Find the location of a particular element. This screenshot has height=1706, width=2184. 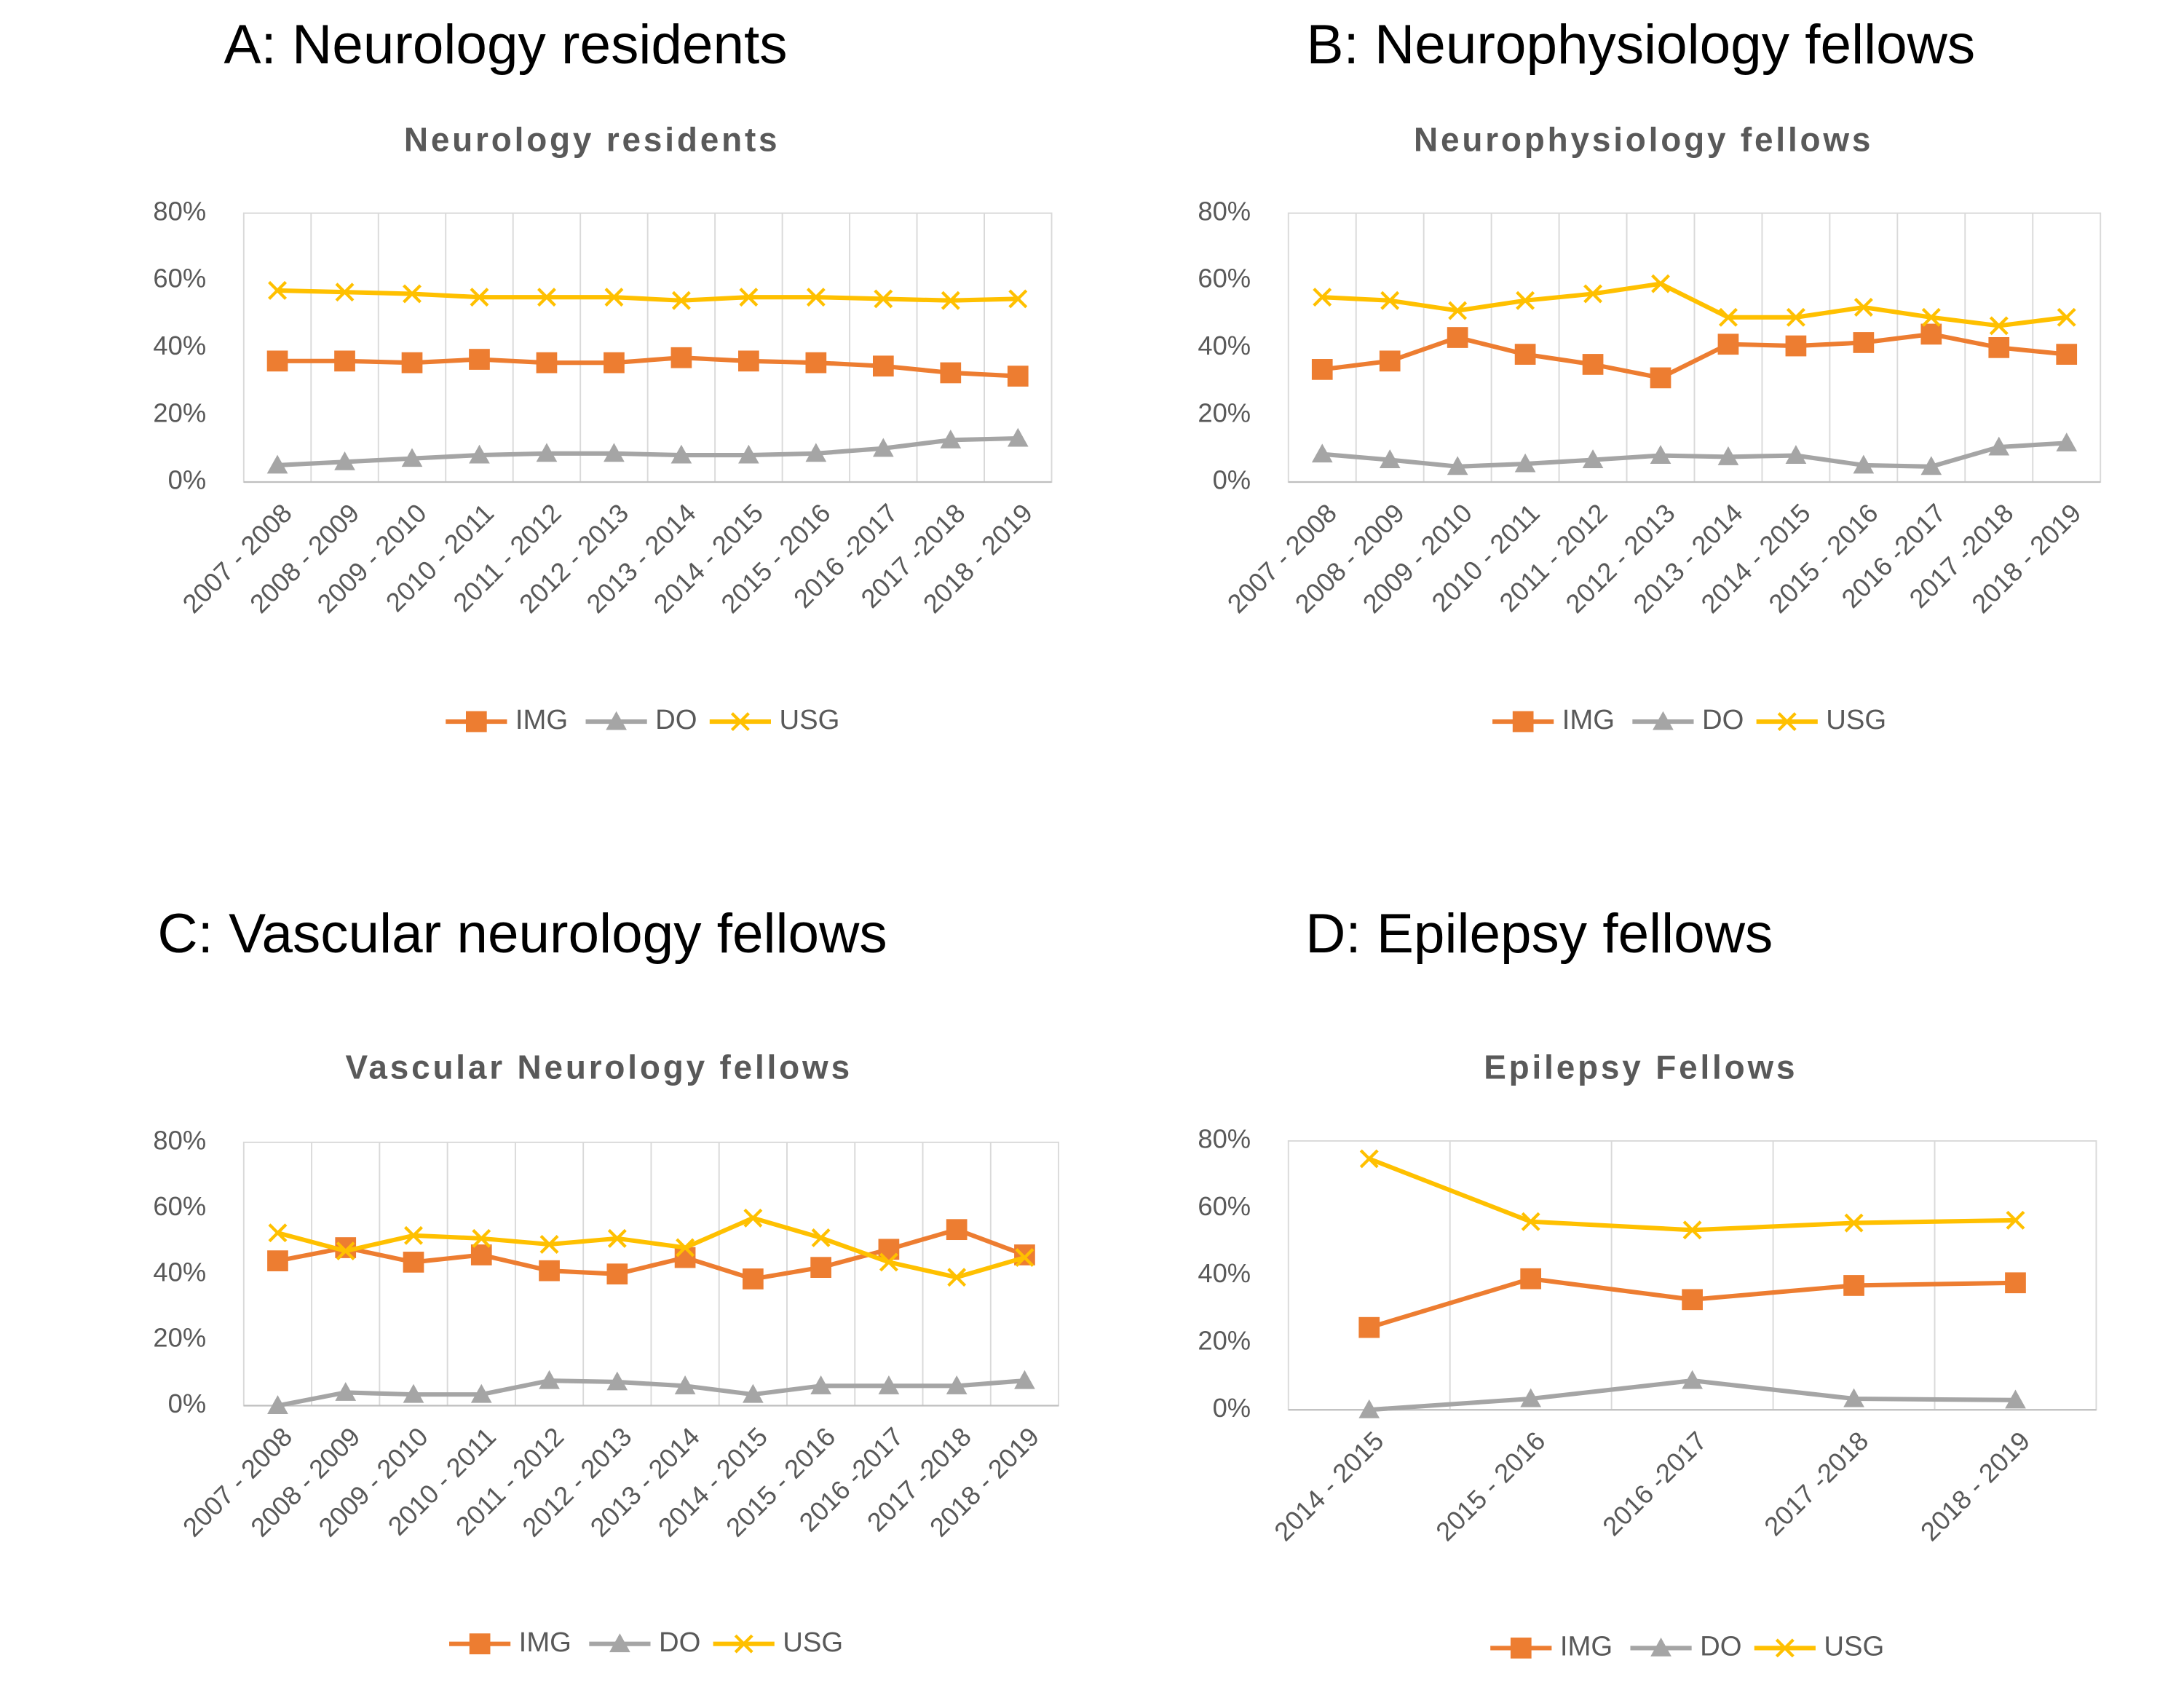

chart-title: Neurology residents is located at coordinates (592, 139).